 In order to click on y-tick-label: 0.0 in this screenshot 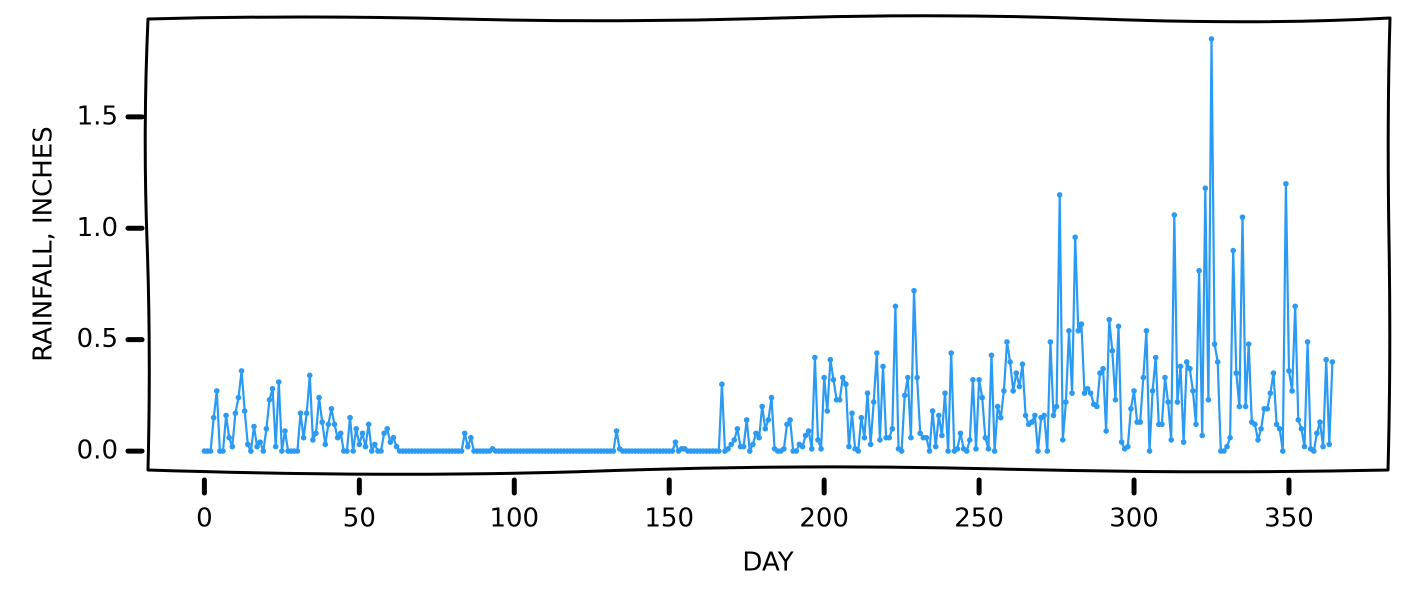, I will do `click(97, 451)`.